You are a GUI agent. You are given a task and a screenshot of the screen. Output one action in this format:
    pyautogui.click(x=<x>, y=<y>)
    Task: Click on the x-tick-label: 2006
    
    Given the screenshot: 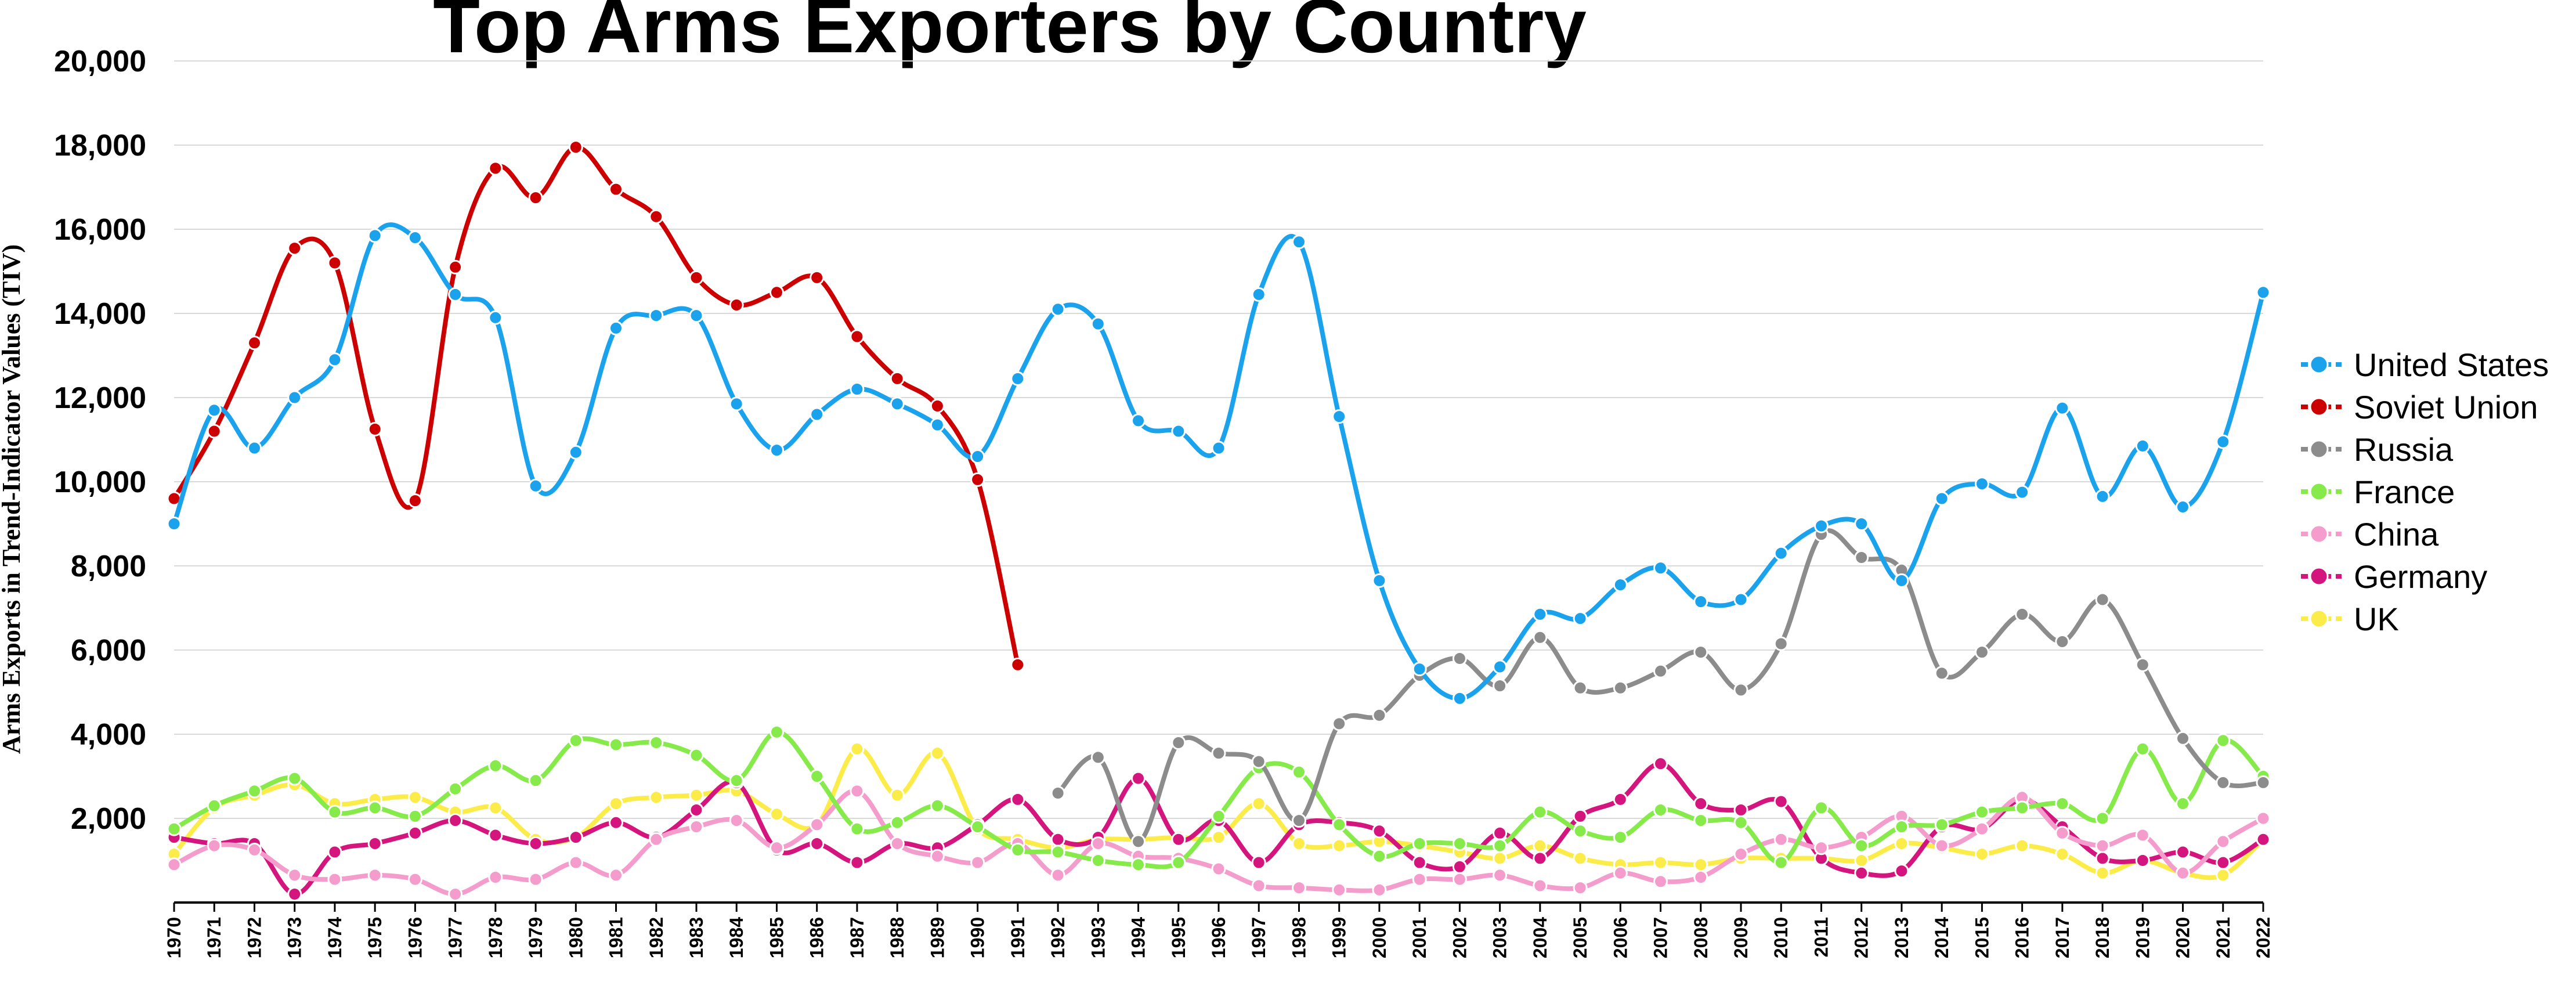 What is the action you would take?
    pyautogui.click(x=1620, y=938)
    